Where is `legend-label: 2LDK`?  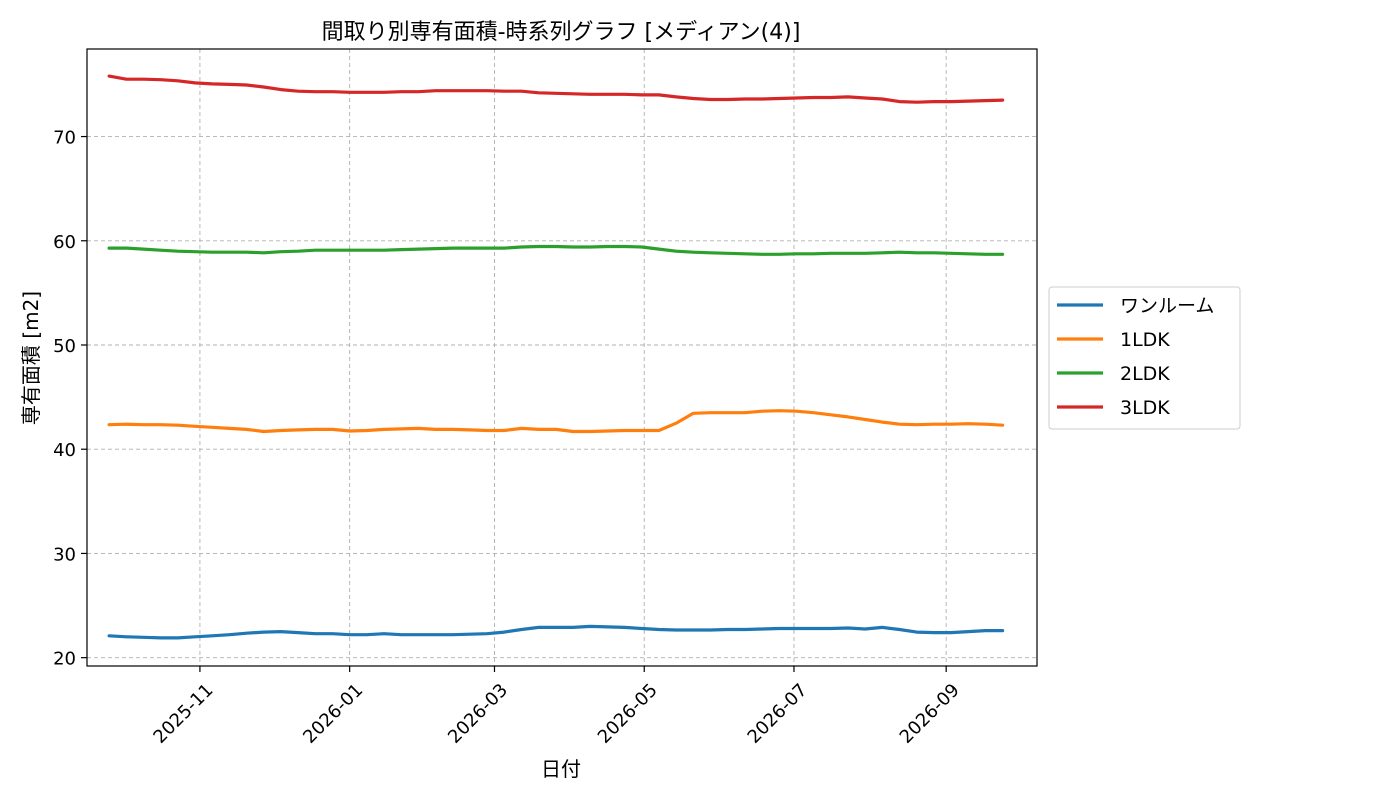 legend-label: 2LDK is located at coordinates (1145, 374).